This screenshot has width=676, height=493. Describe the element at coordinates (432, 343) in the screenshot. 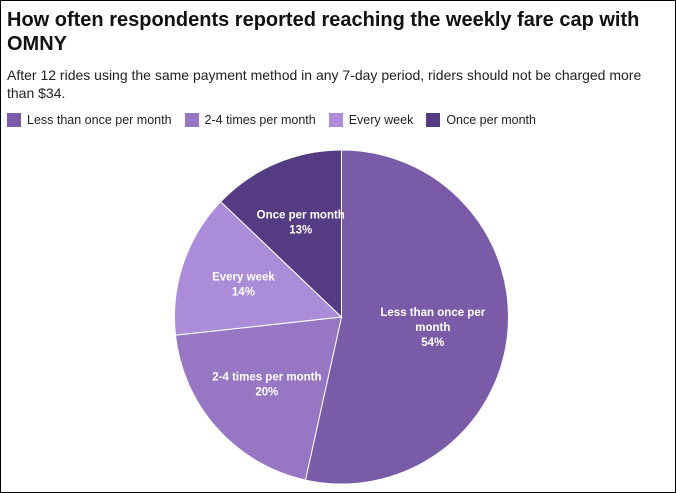

I see `slice-value-label: 54%` at that location.